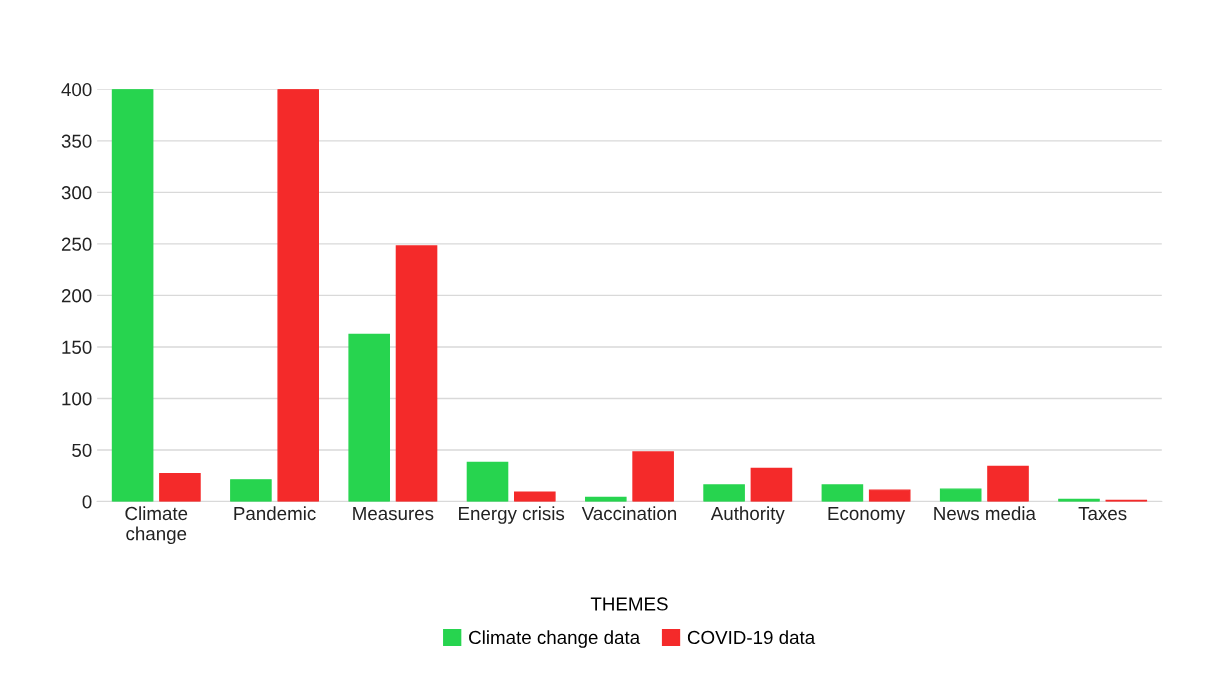  What do you see at coordinates (629, 513) in the screenshot?
I see `x-tick-label: Vaccination` at bounding box center [629, 513].